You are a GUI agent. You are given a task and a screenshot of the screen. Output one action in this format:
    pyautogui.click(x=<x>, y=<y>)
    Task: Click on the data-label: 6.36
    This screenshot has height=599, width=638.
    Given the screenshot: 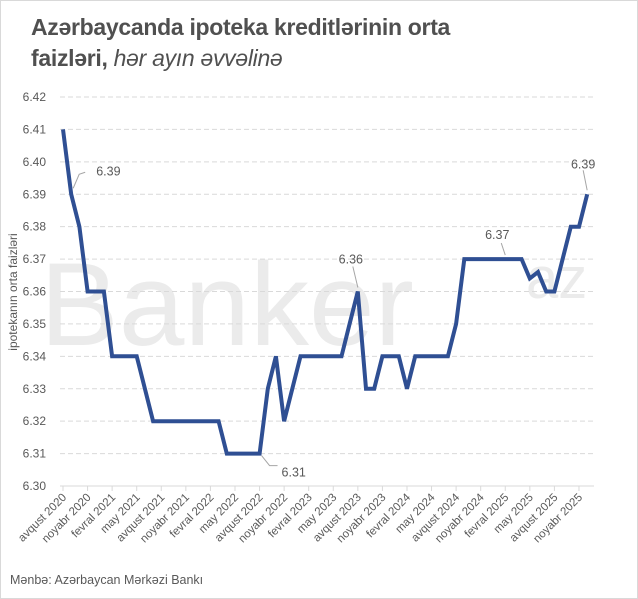 What is the action you would take?
    pyautogui.click(x=351, y=260)
    